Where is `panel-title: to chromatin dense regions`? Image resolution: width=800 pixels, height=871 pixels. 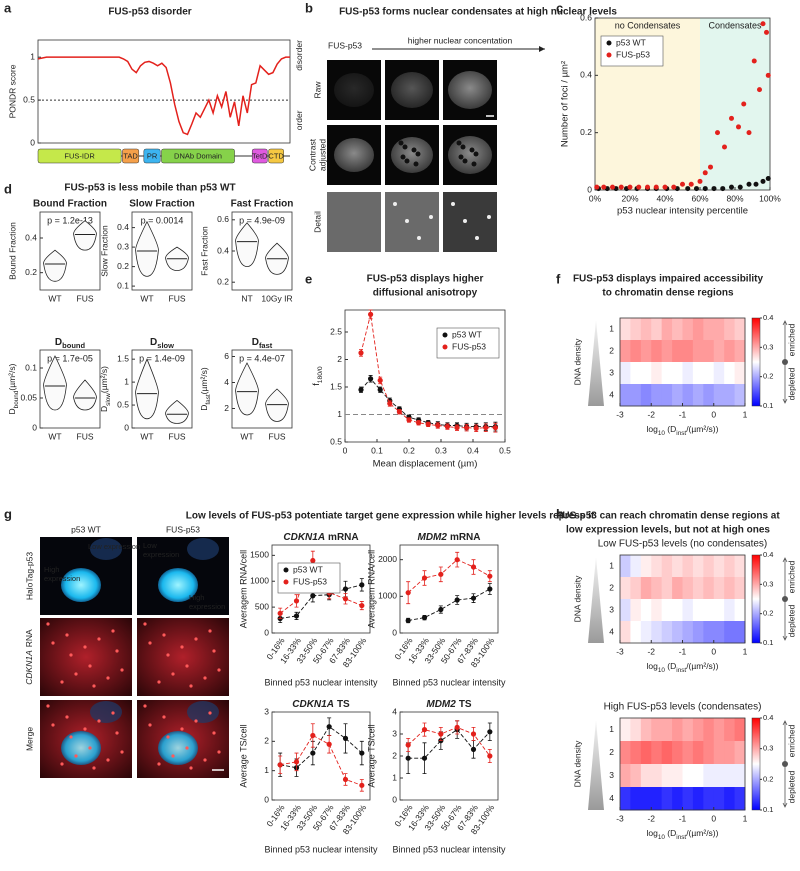
panel-title: to chromatin dense regions is located at coordinates (668, 293).